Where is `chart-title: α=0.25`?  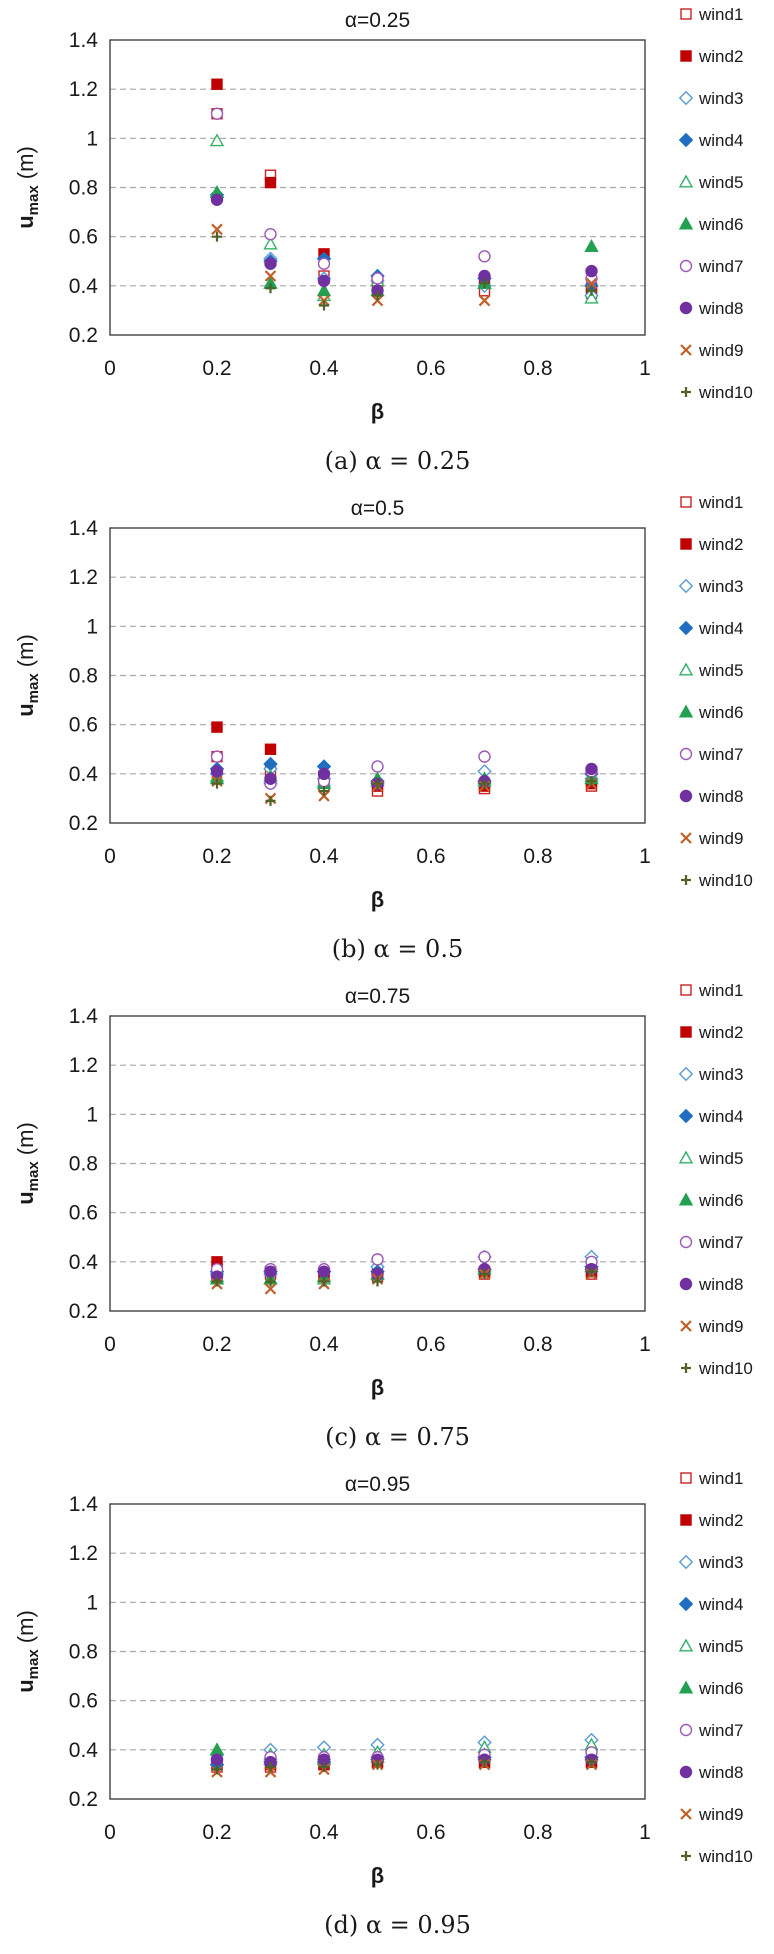 chart-title: α=0.25 is located at coordinates (377, 20).